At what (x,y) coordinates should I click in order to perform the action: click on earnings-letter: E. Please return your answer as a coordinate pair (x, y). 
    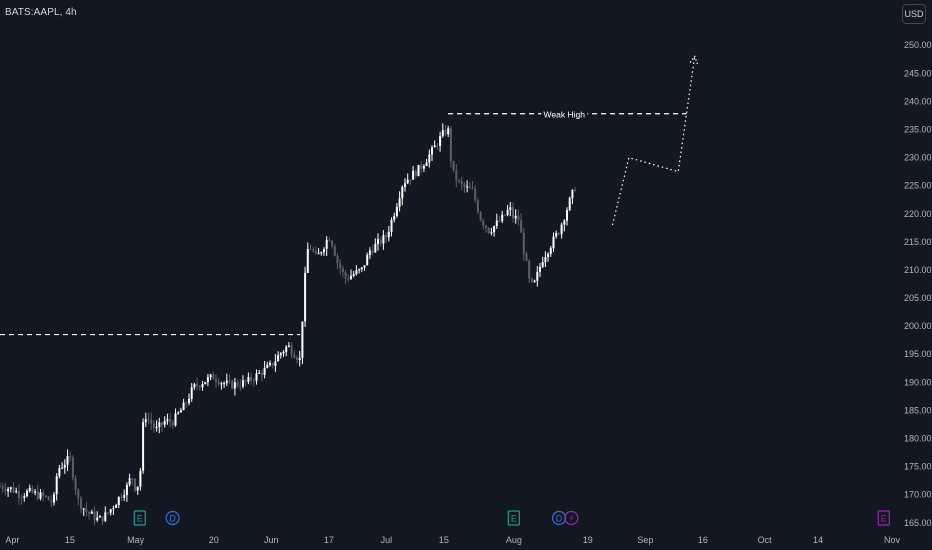
    Looking at the image, I should click on (884, 519).